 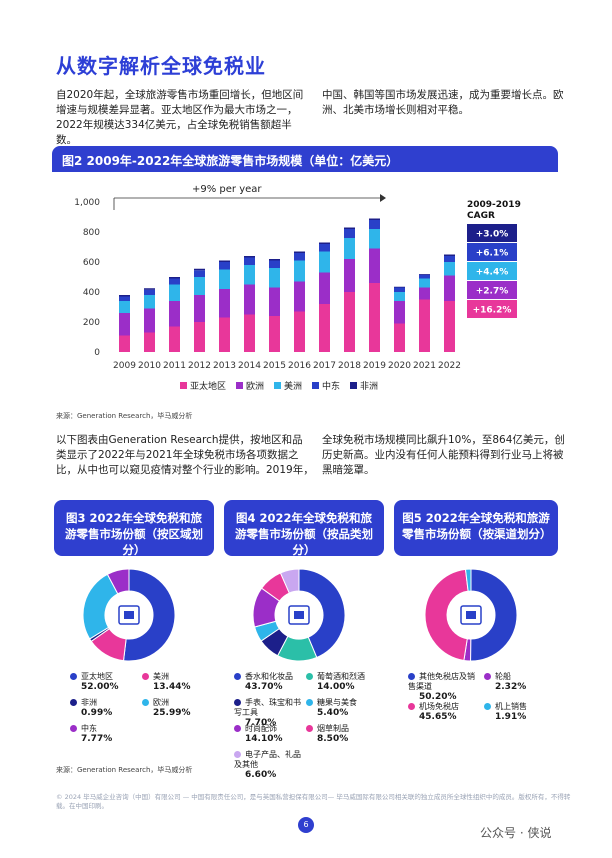 I want to click on cagr-subtitle: CAGR, so click(x=481, y=216).